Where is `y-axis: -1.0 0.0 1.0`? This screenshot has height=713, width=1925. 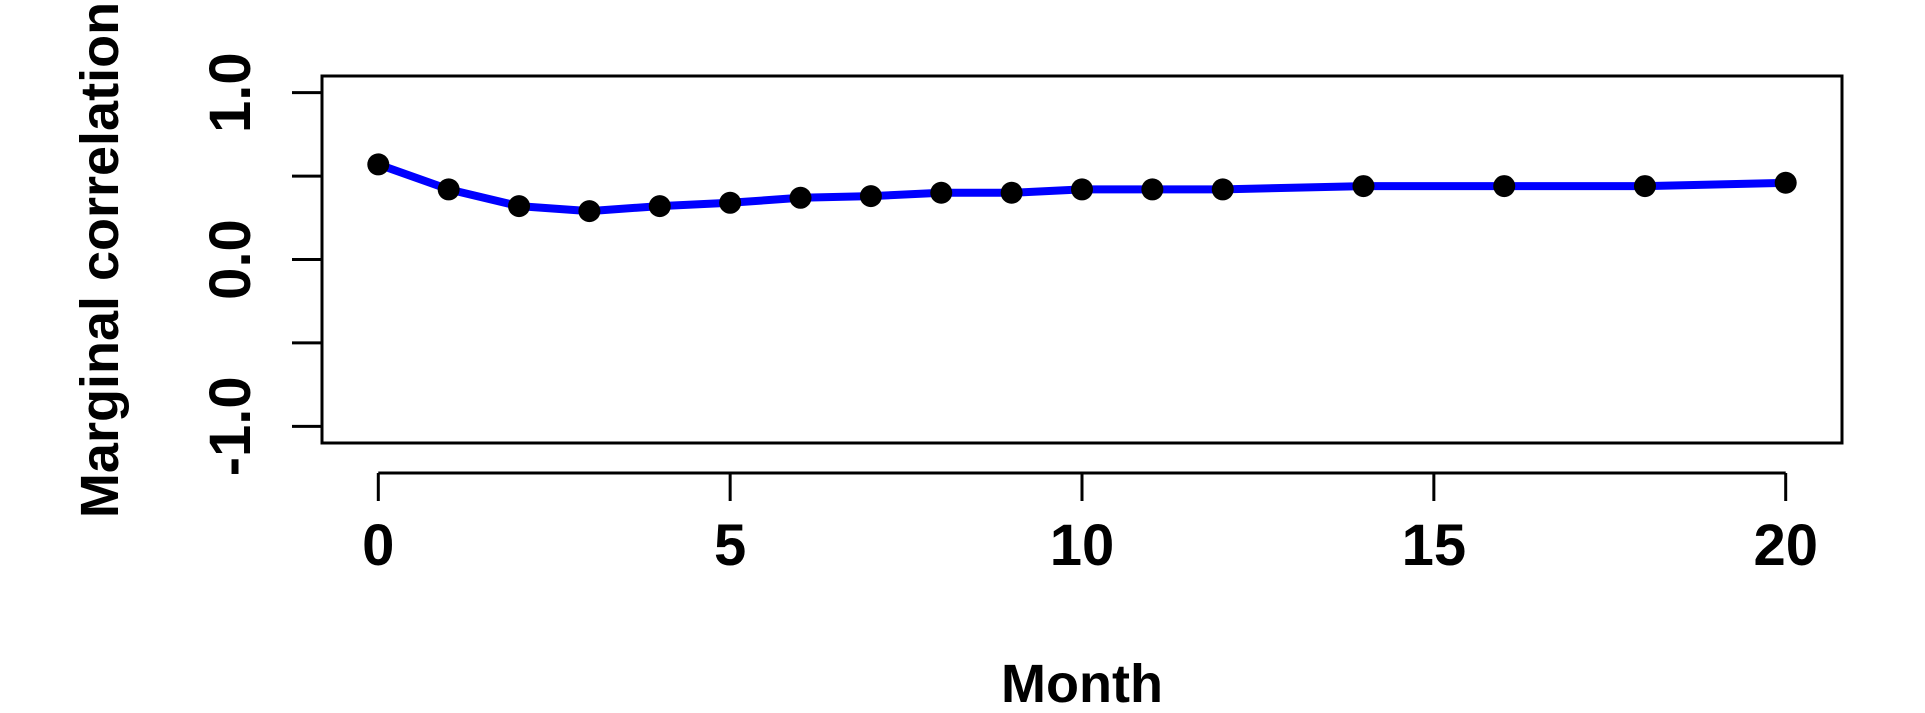 y-axis: -1.0 0.0 1.0 is located at coordinates (261, 264).